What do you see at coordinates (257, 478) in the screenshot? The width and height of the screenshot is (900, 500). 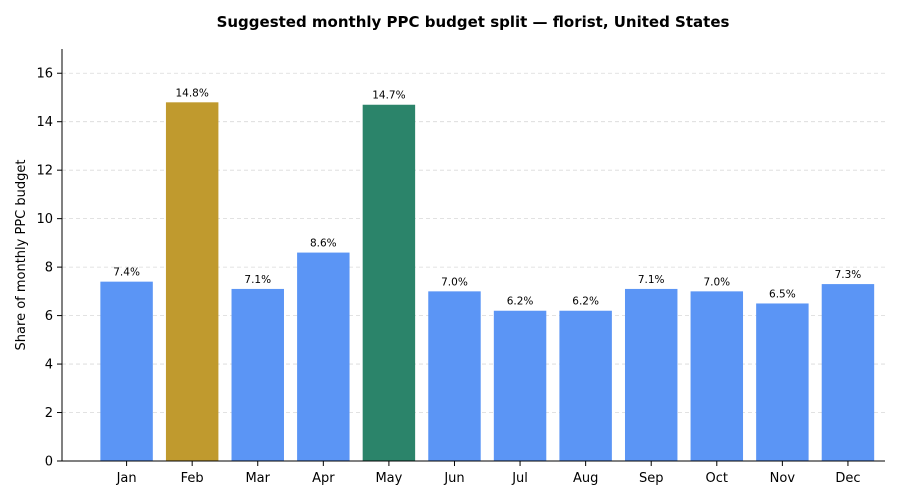 I see `x-tick-label: Mar` at bounding box center [257, 478].